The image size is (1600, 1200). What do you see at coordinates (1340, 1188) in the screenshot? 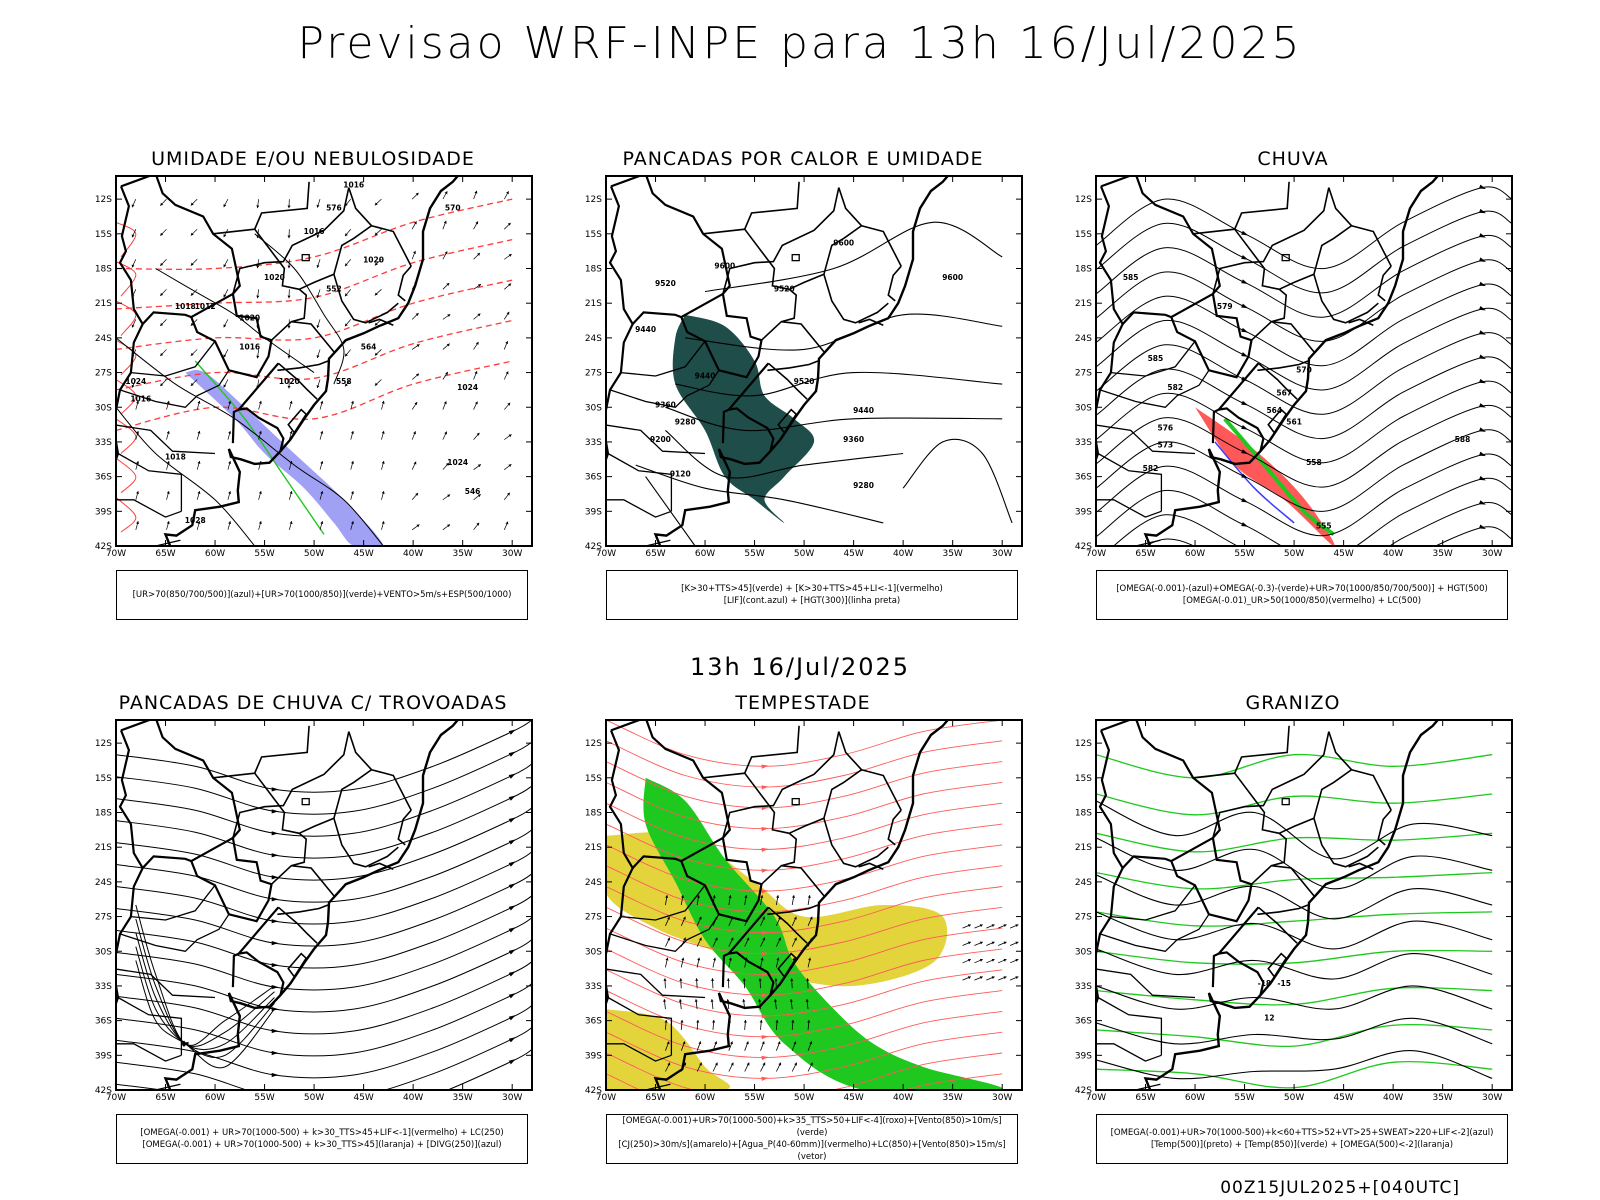
I see `run-info: 00Z15JUL2025+[040UTC]` at bounding box center [1340, 1188].